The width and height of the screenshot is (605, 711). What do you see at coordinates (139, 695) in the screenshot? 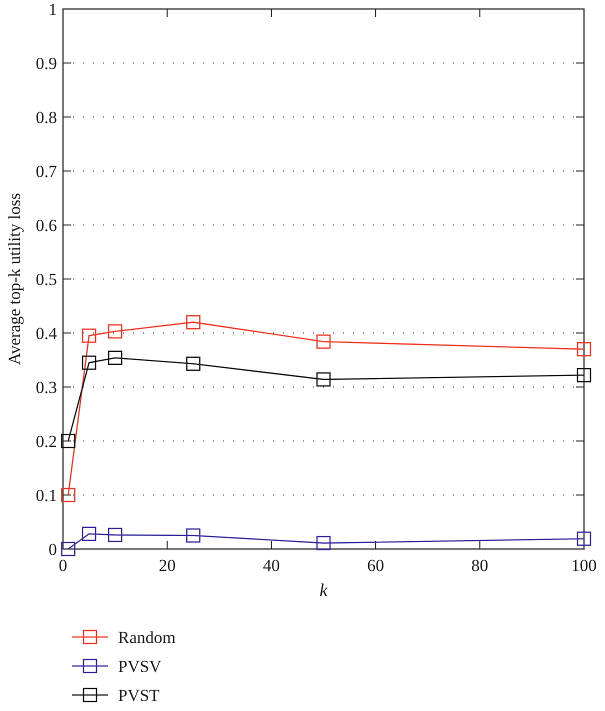
I see `legend-label: PVST` at bounding box center [139, 695].